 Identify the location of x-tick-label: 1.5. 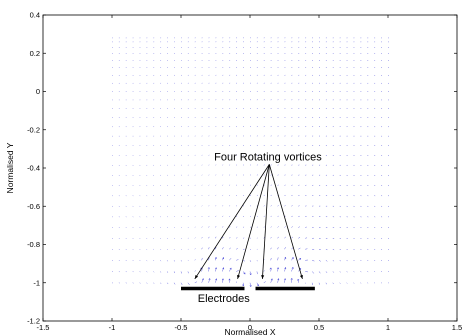
(457, 327).